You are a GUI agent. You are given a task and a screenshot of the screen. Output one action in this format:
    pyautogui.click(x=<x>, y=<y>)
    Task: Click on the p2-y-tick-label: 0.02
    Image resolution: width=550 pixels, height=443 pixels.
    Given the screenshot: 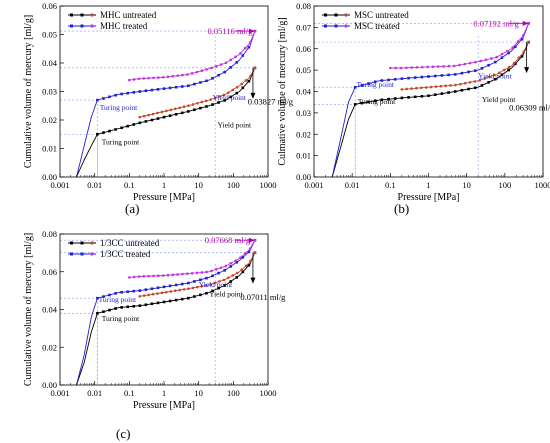 What is the action you would take?
    pyautogui.click(x=303, y=134)
    